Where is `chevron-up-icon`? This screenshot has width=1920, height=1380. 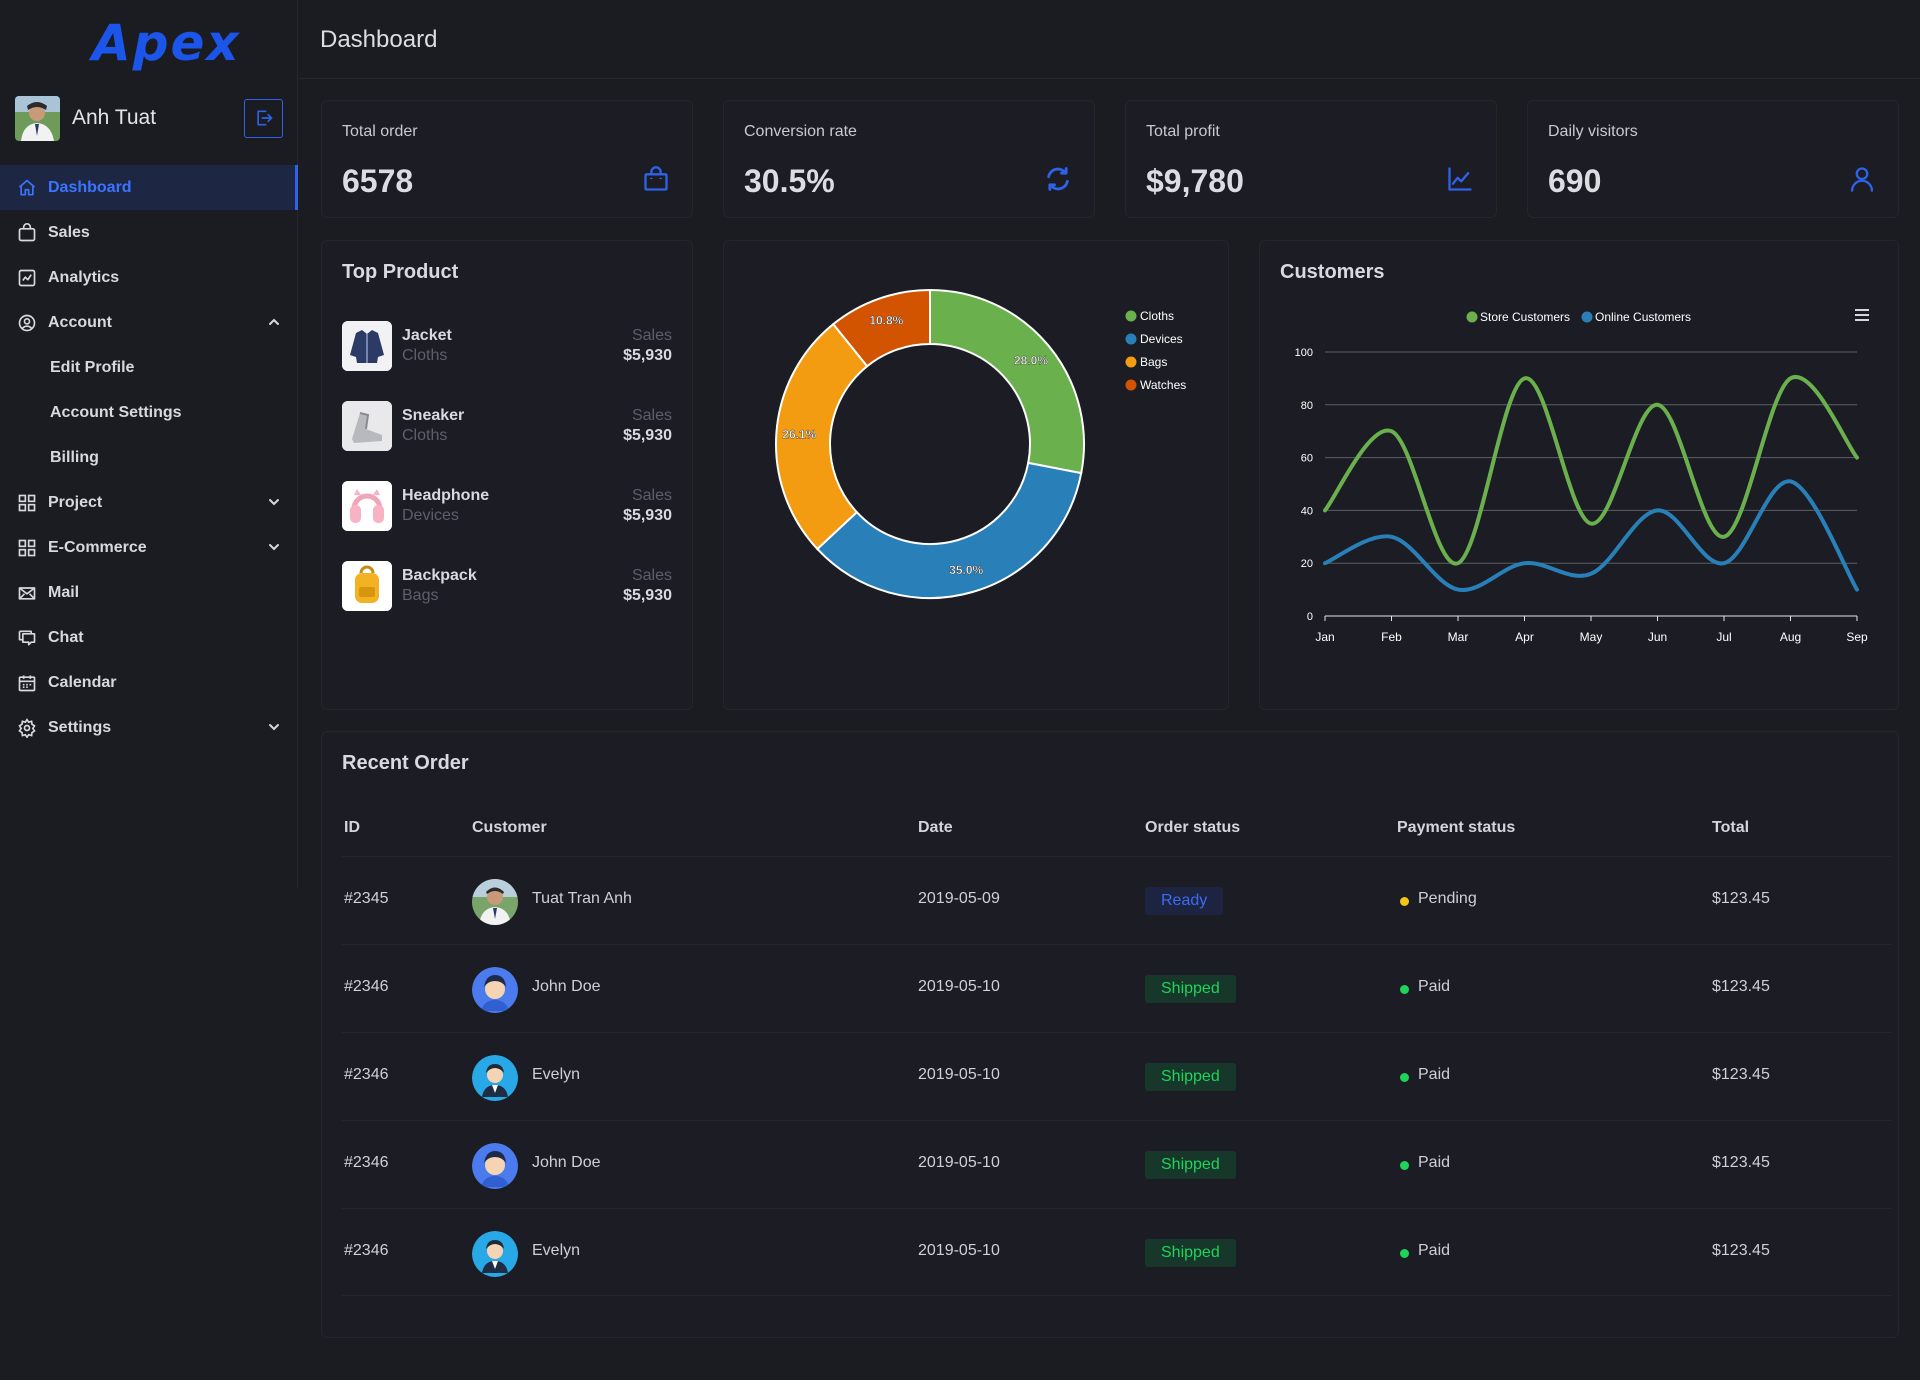
chevron-up-icon is located at coordinates (274, 321).